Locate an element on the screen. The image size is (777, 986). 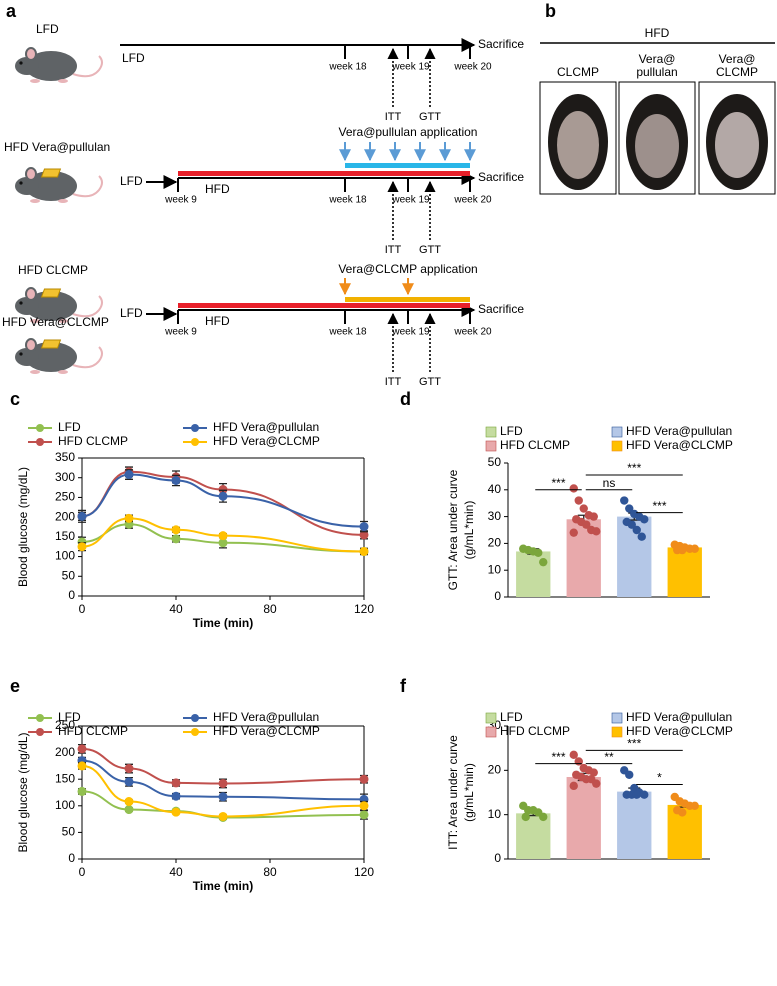
label: pullulan is located at coordinates (656, 72).